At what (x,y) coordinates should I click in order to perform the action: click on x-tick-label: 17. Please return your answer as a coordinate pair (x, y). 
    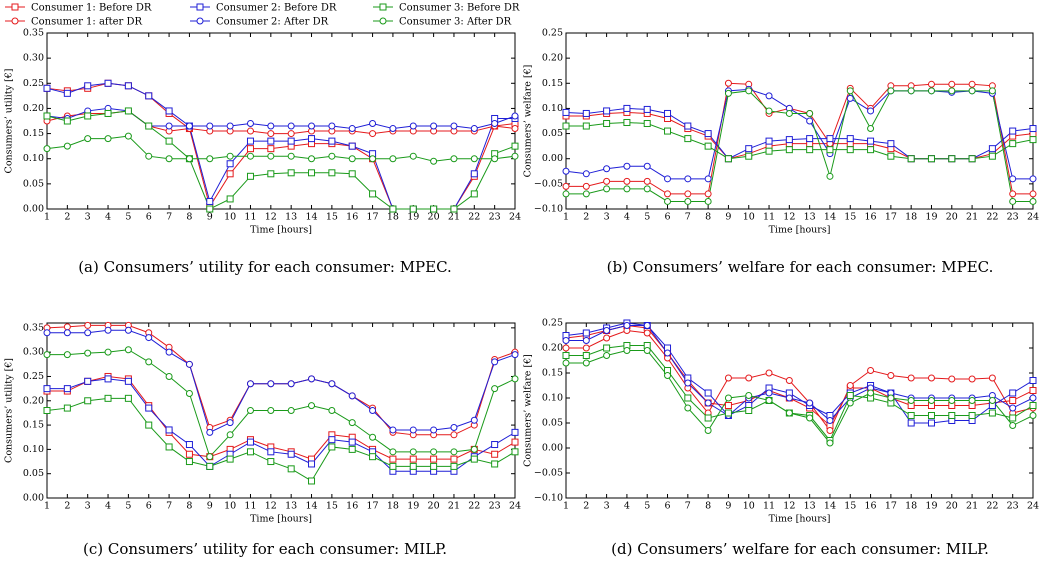
    Looking at the image, I should click on (891, 217).